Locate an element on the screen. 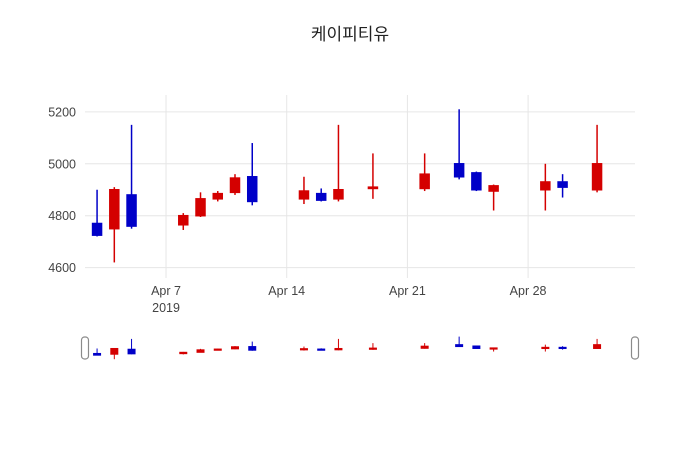 The image size is (700, 450). x-tick-label: Apr 7 is located at coordinates (166, 291).